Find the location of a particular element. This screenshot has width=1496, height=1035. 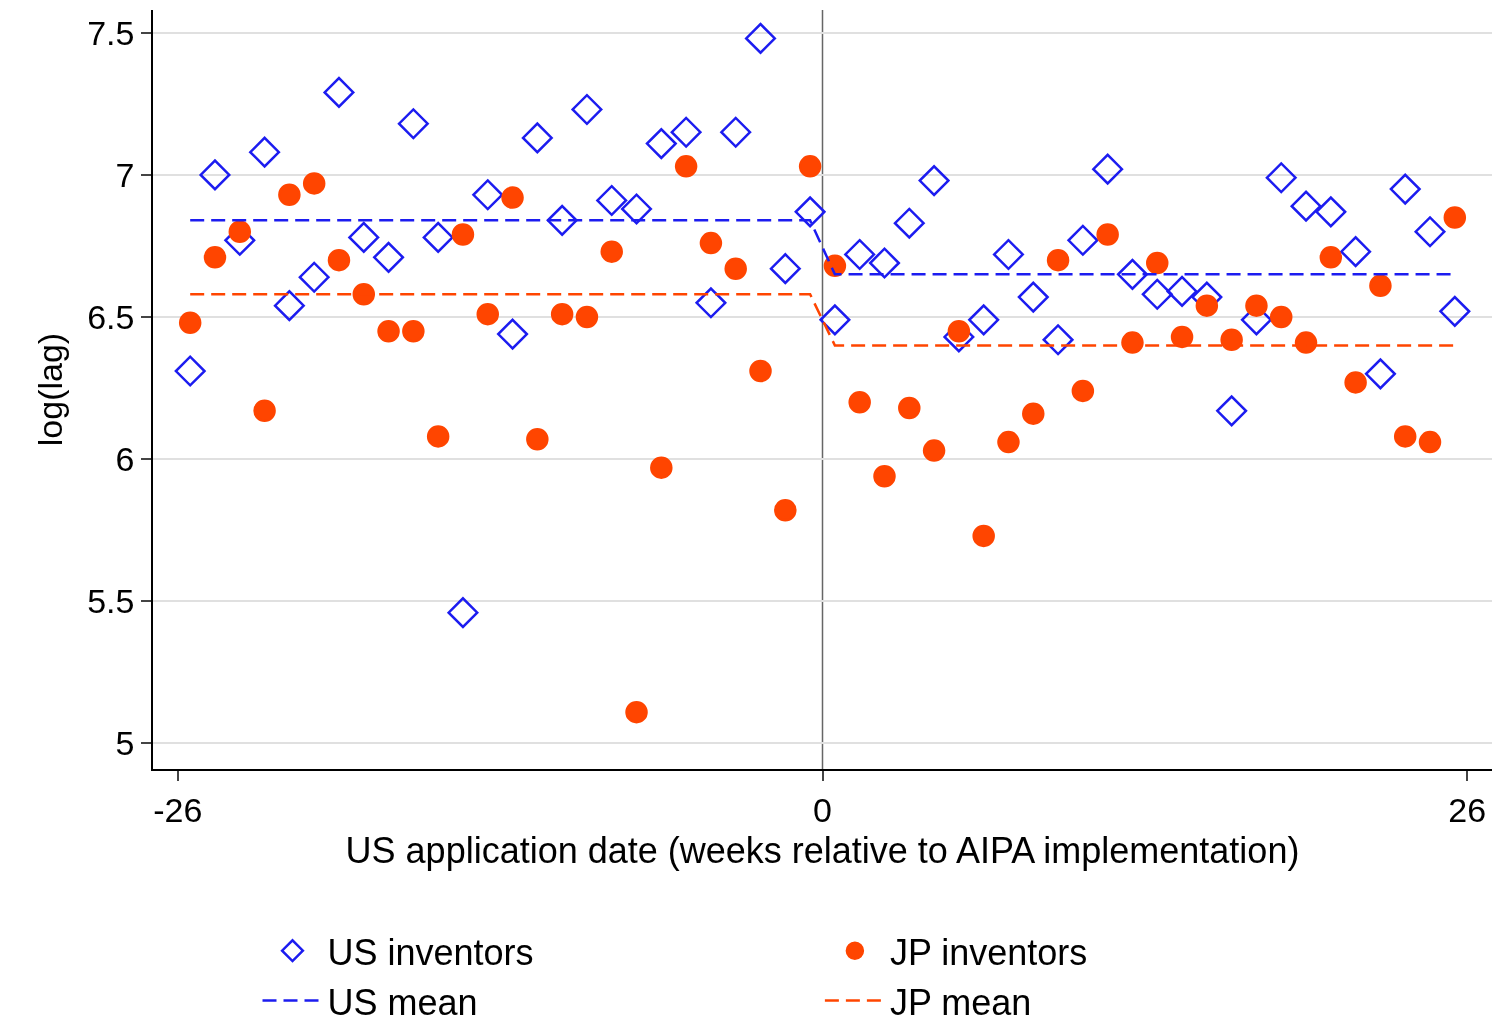

y-tick-label: 7.5 is located at coordinates (111, 32).